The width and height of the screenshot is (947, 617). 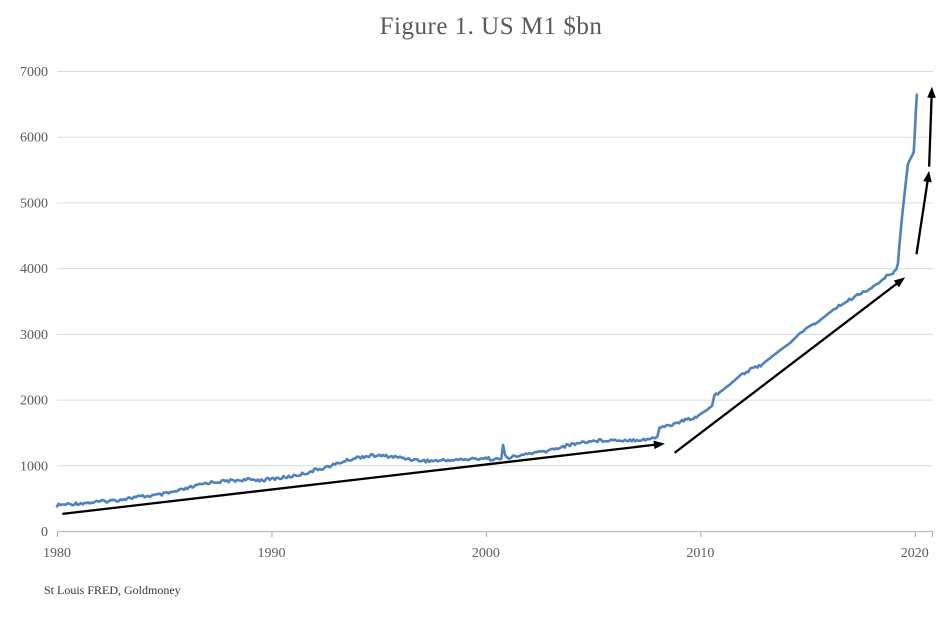 What do you see at coordinates (486, 553) in the screenshot?
I see `x-tick-label: 2000` at bounding box center [486, 553].